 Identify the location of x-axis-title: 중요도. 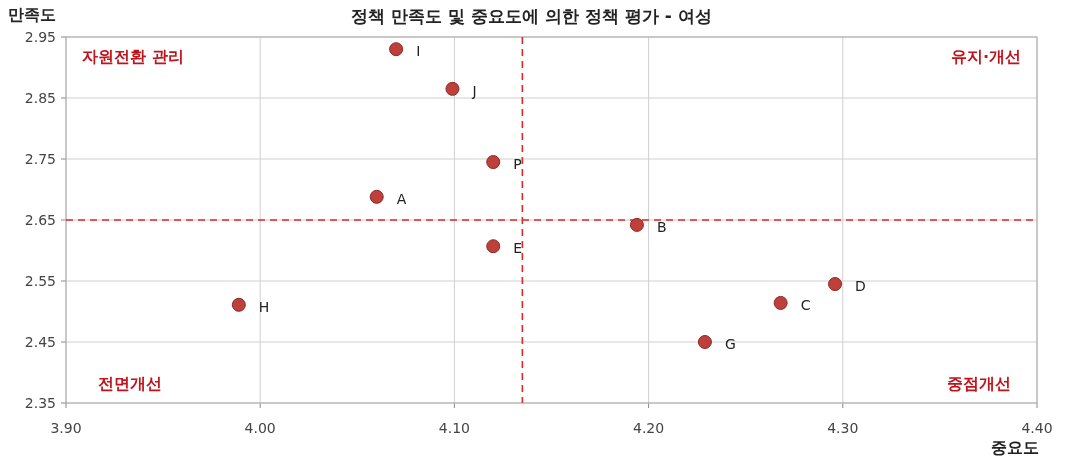
(1015, 447).